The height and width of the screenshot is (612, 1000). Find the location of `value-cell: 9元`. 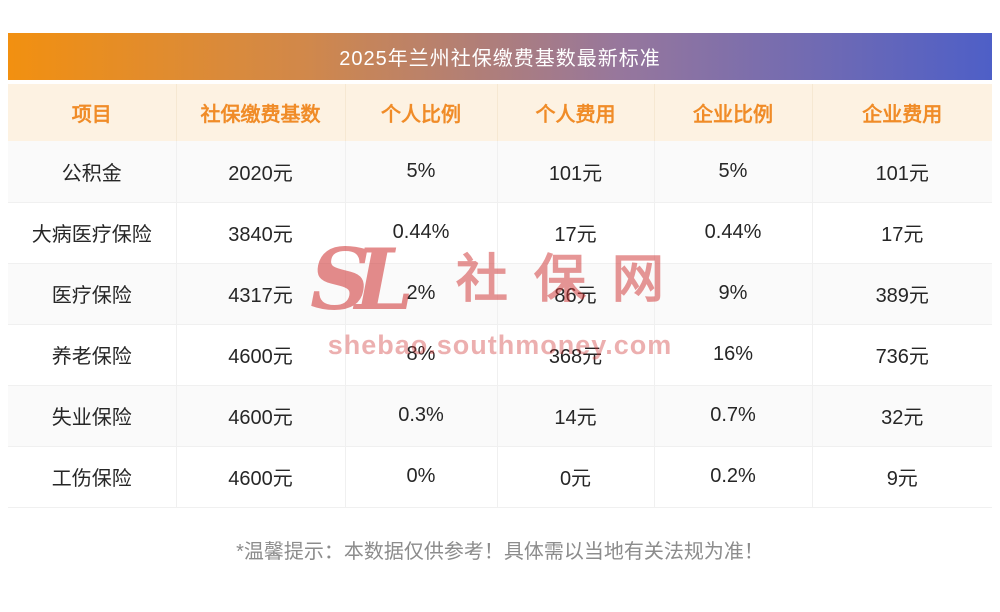

value-cell: 9元 is located at coordinates (902, 476).